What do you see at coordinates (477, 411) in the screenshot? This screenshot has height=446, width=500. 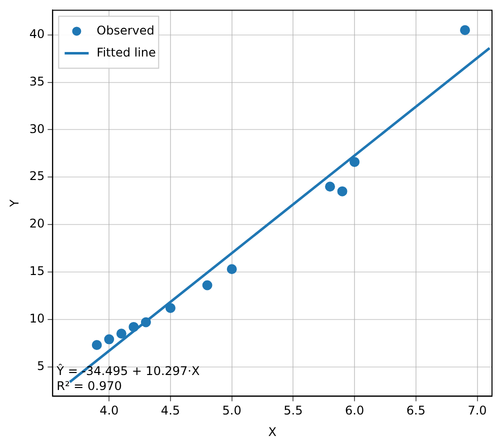 I see `x-tick-label: 7.0` at bounding box center [477, 411].